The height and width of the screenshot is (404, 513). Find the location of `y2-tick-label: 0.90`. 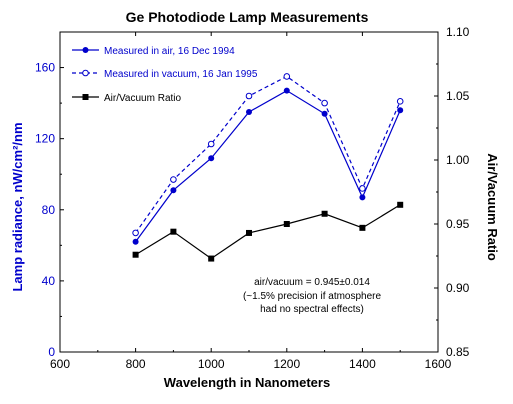

y2-tick-label: 0.90 is located at coordinates (458, 288).